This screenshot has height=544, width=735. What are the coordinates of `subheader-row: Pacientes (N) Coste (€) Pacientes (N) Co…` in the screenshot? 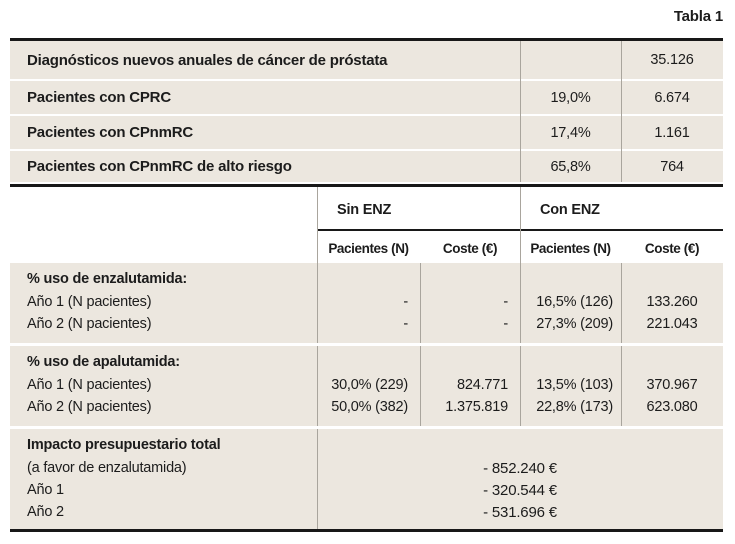 It's located at (520, 248).